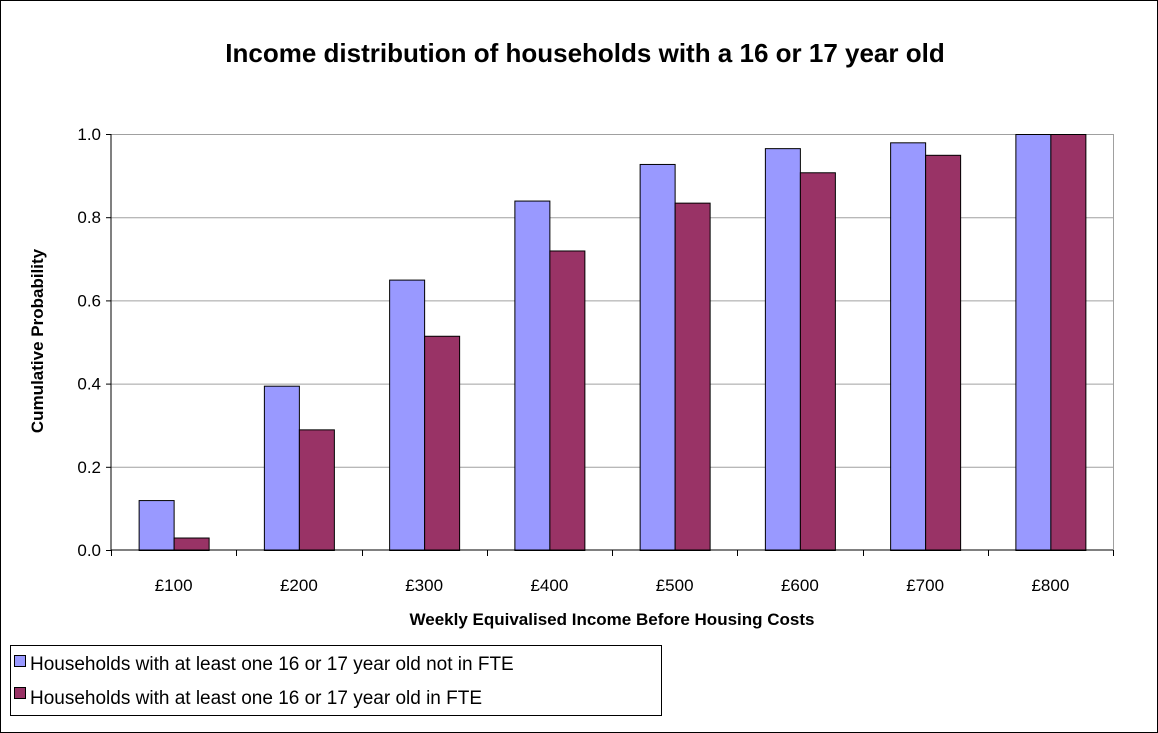  Describe the element at coordinates (675, 585) in the screenshot. I see `x-tick-label: £500` at that location.